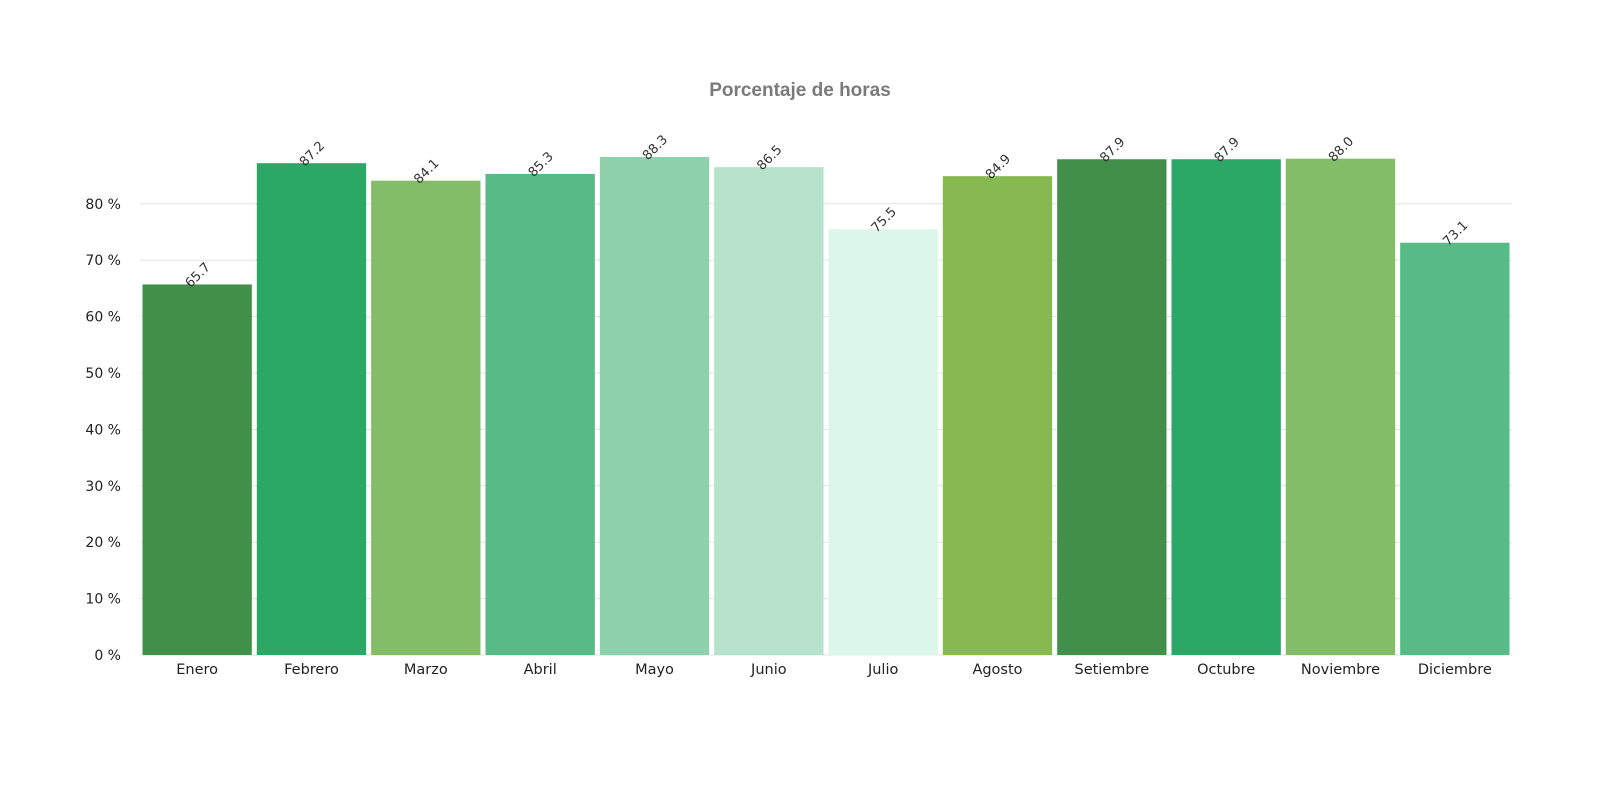 This screenshot has width=1600, height=800. What do you see at coordinates (103, 543) in the screenshot?
I see `y-tick-label: 20 %` at bounding box center [103, 543].